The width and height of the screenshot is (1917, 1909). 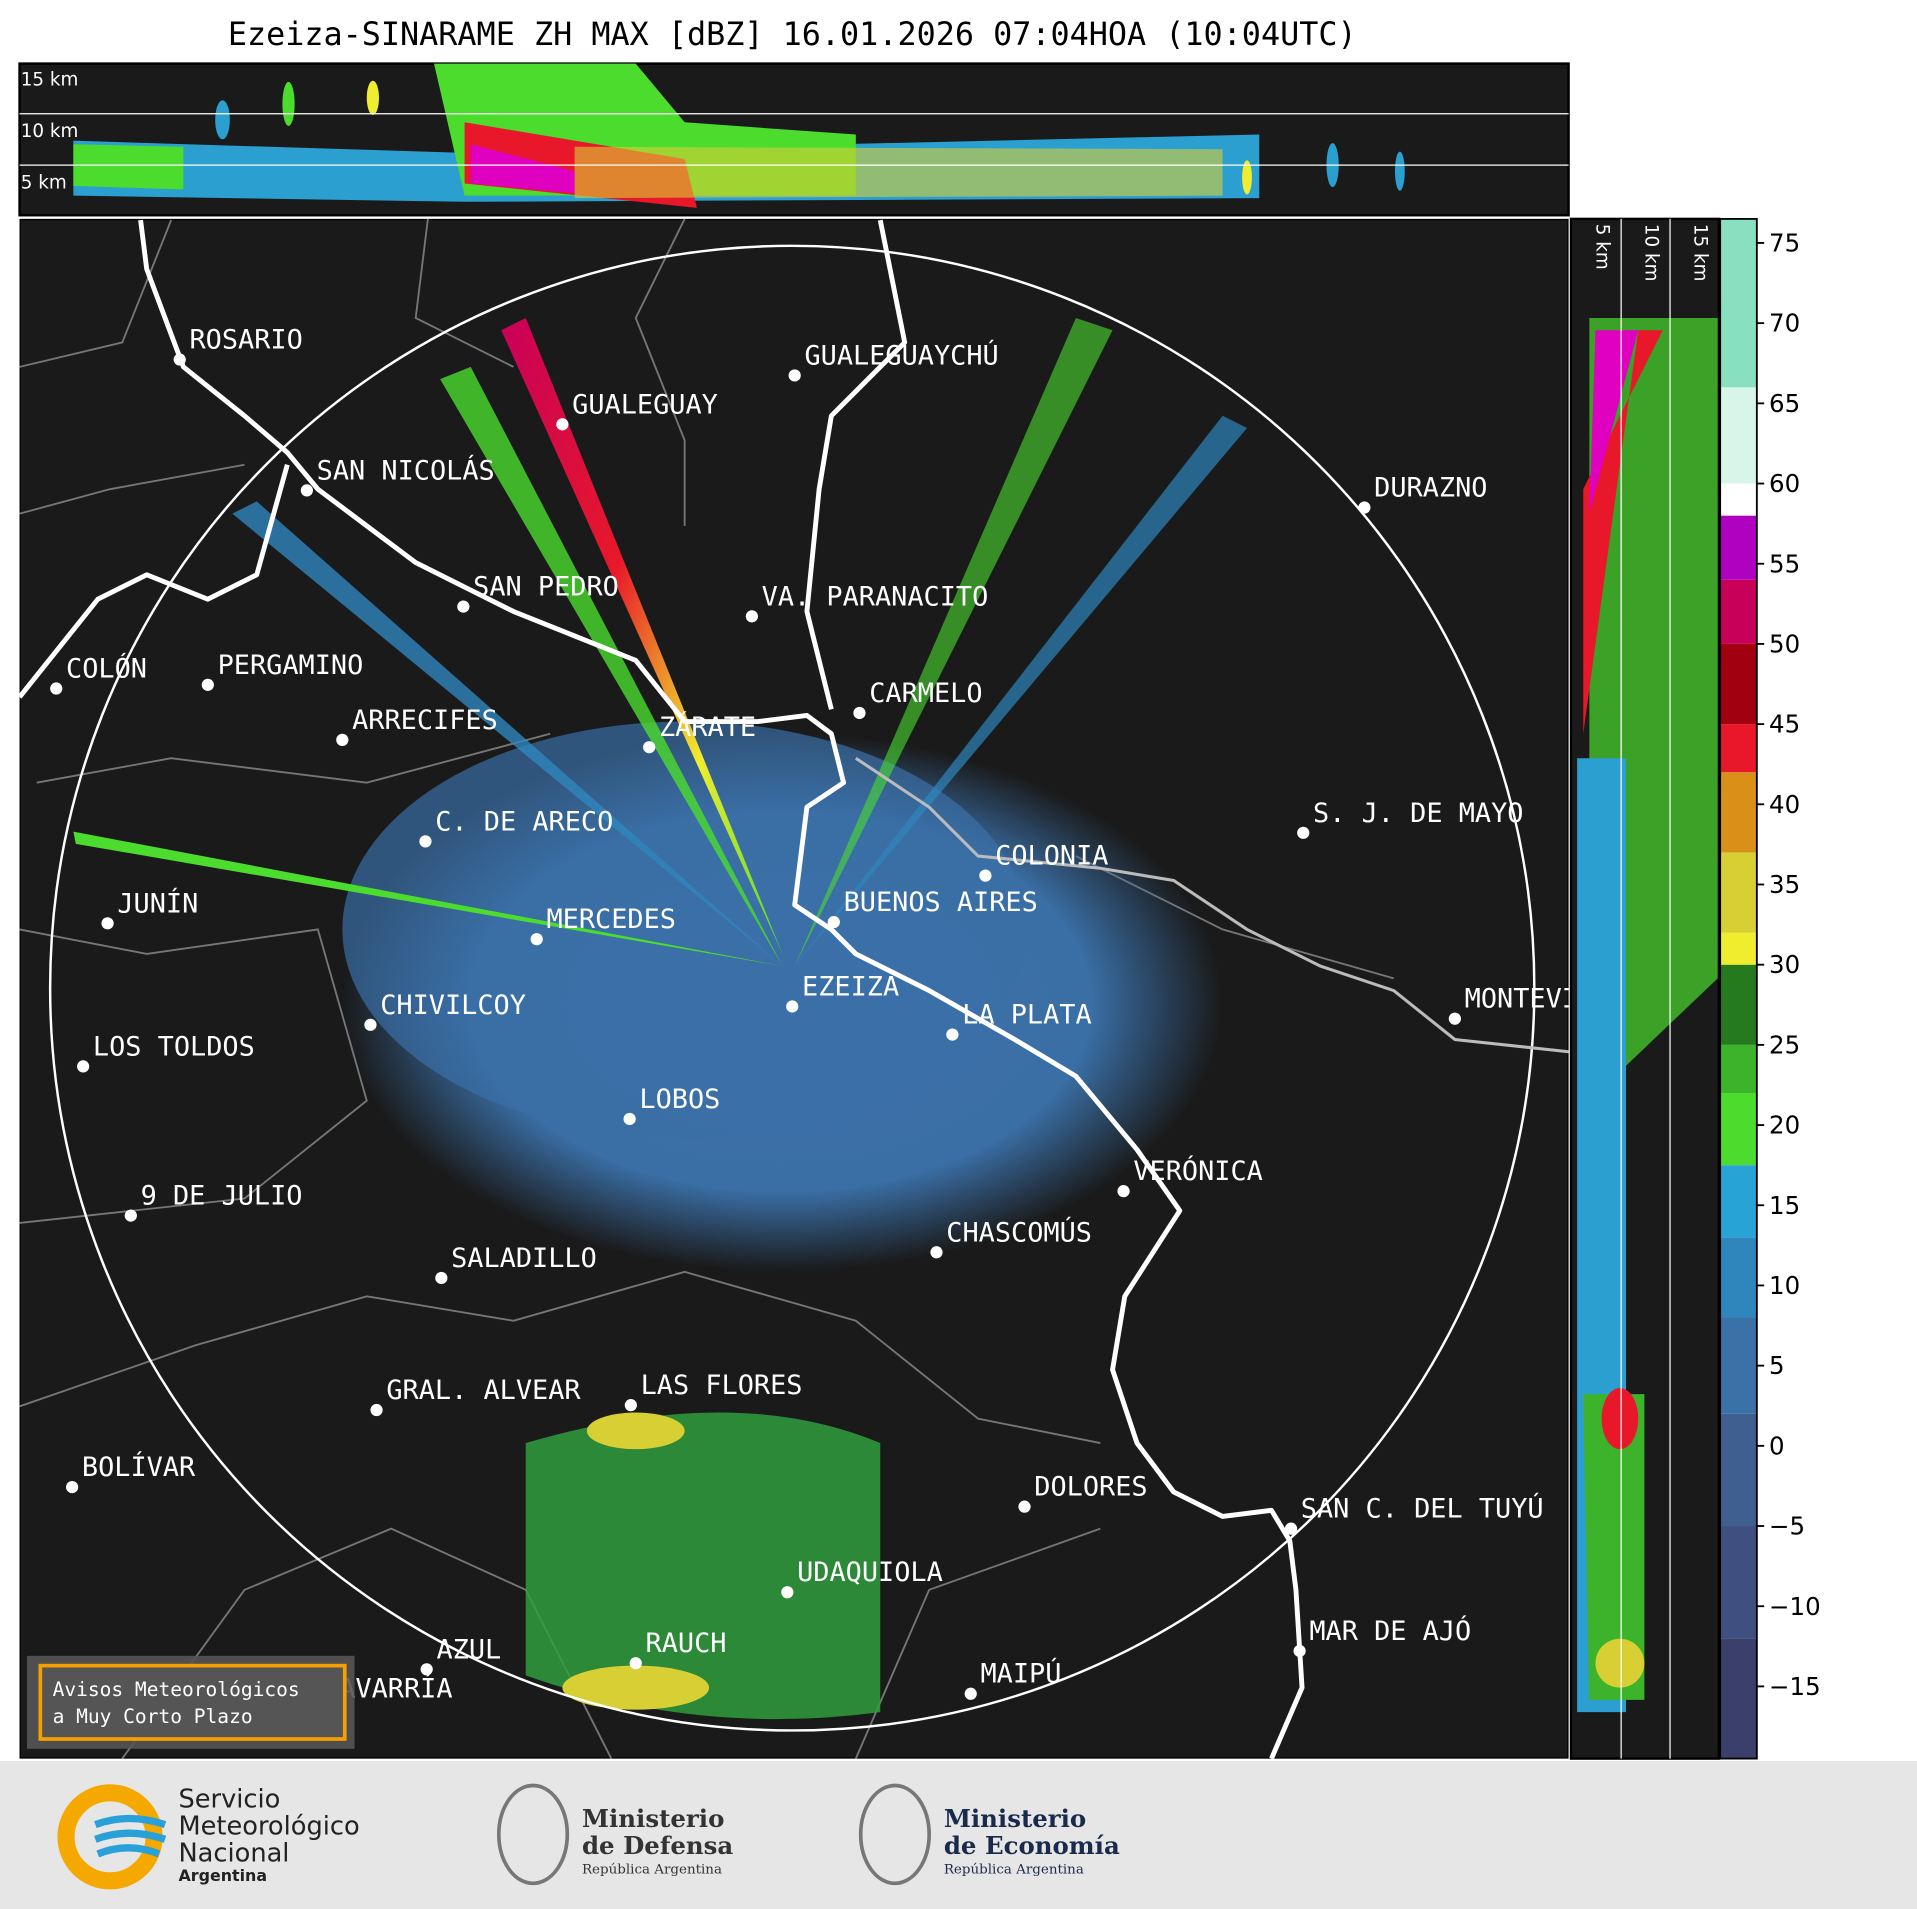 What do you see at coordinates (1784, 1205) in the screenshot?
I see `colorbar-tick-label: 15` at bounding box center [1784, 1205].